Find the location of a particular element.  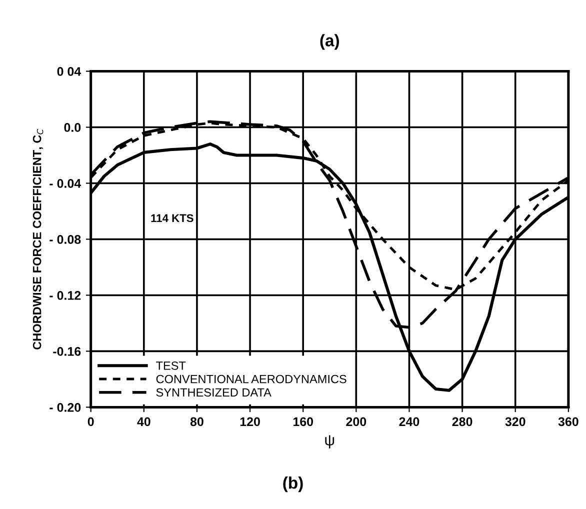

y-tick-label: - 0.12 is located at coordinates (65, 295).